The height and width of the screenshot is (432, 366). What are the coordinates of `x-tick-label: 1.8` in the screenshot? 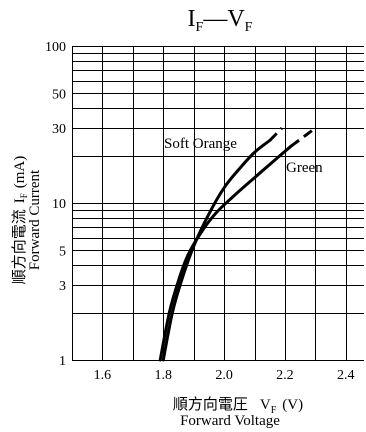 It's located at (164, 375).